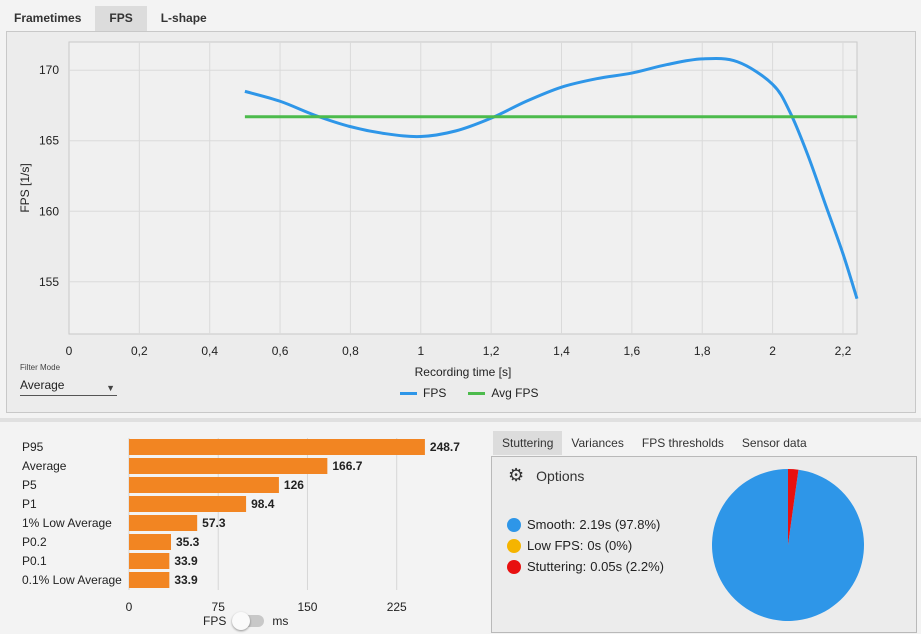 The width and height of the screenshot is (921, 634). Describe the element at coordinates (772, 351) in the screenshot. I see `x-tick-label: 2` at that location.